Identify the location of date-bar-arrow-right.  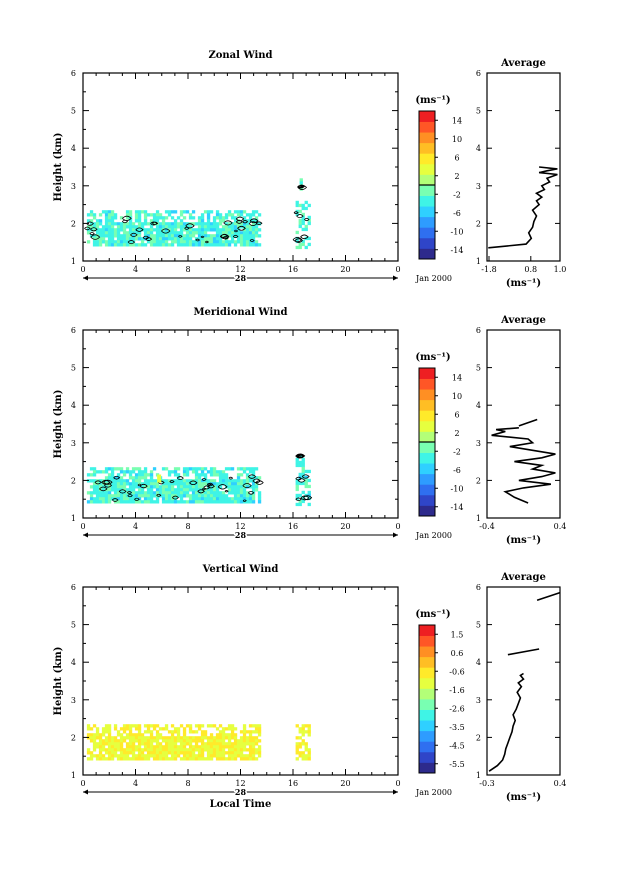
(395, 792).